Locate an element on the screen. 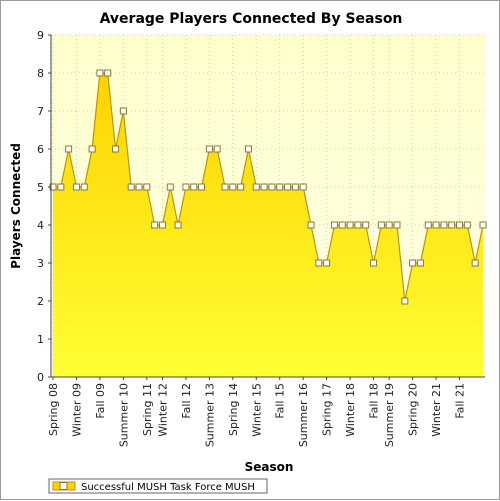 The width and height of the screenshot is (500, 501). y-tick-label: 6 is located at coordinates (40, 149).